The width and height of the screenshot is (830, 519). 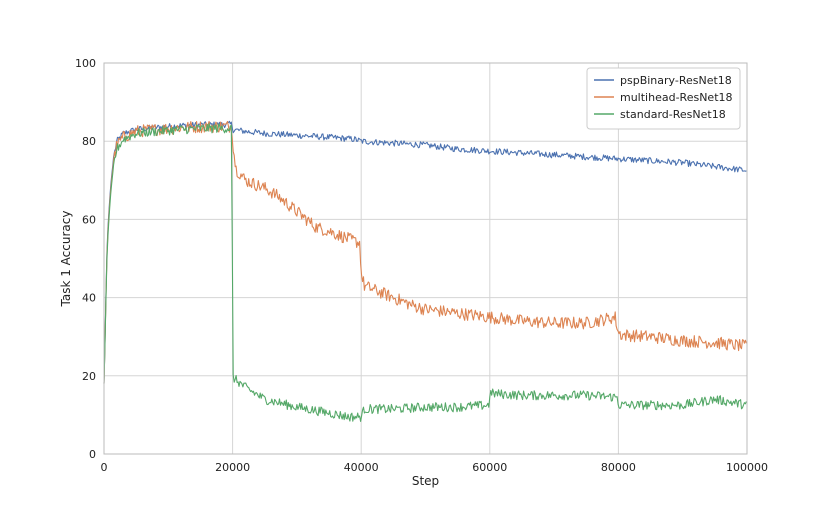 What do you see at coordinates (85, 63) in the screenshot?
I see `y-tick-label: 100` at bounding box center [85, 63].